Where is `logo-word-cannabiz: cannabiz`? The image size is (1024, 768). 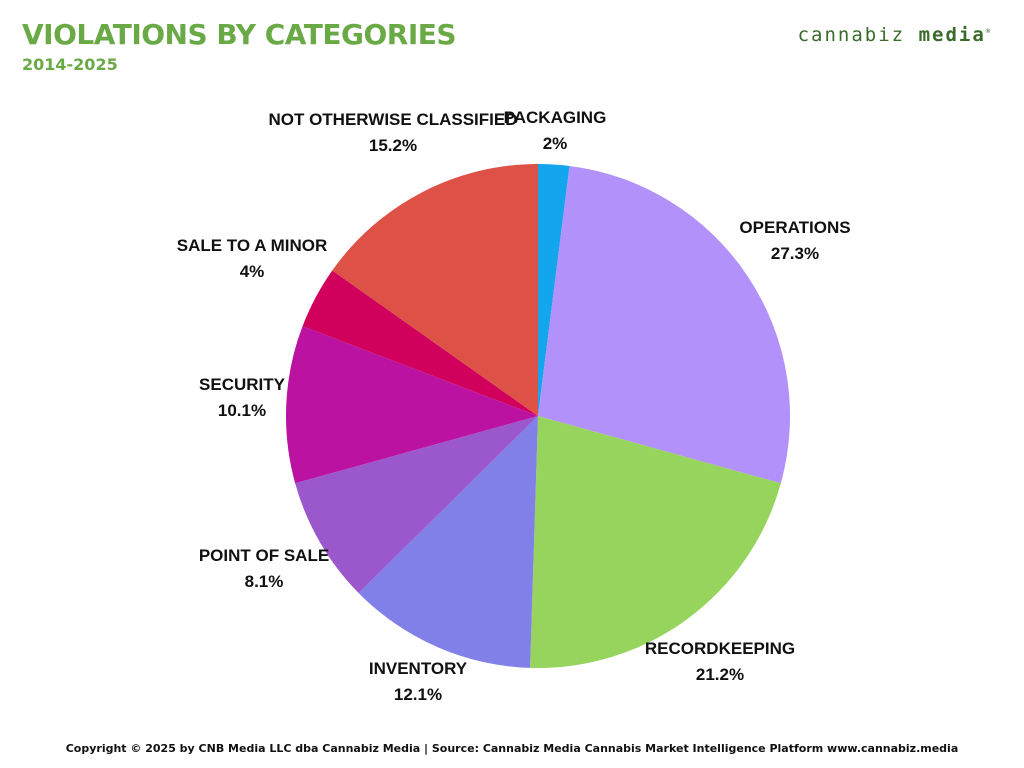 logo-word-cannabiz: cannabiz is located at coordinates (851, 35).